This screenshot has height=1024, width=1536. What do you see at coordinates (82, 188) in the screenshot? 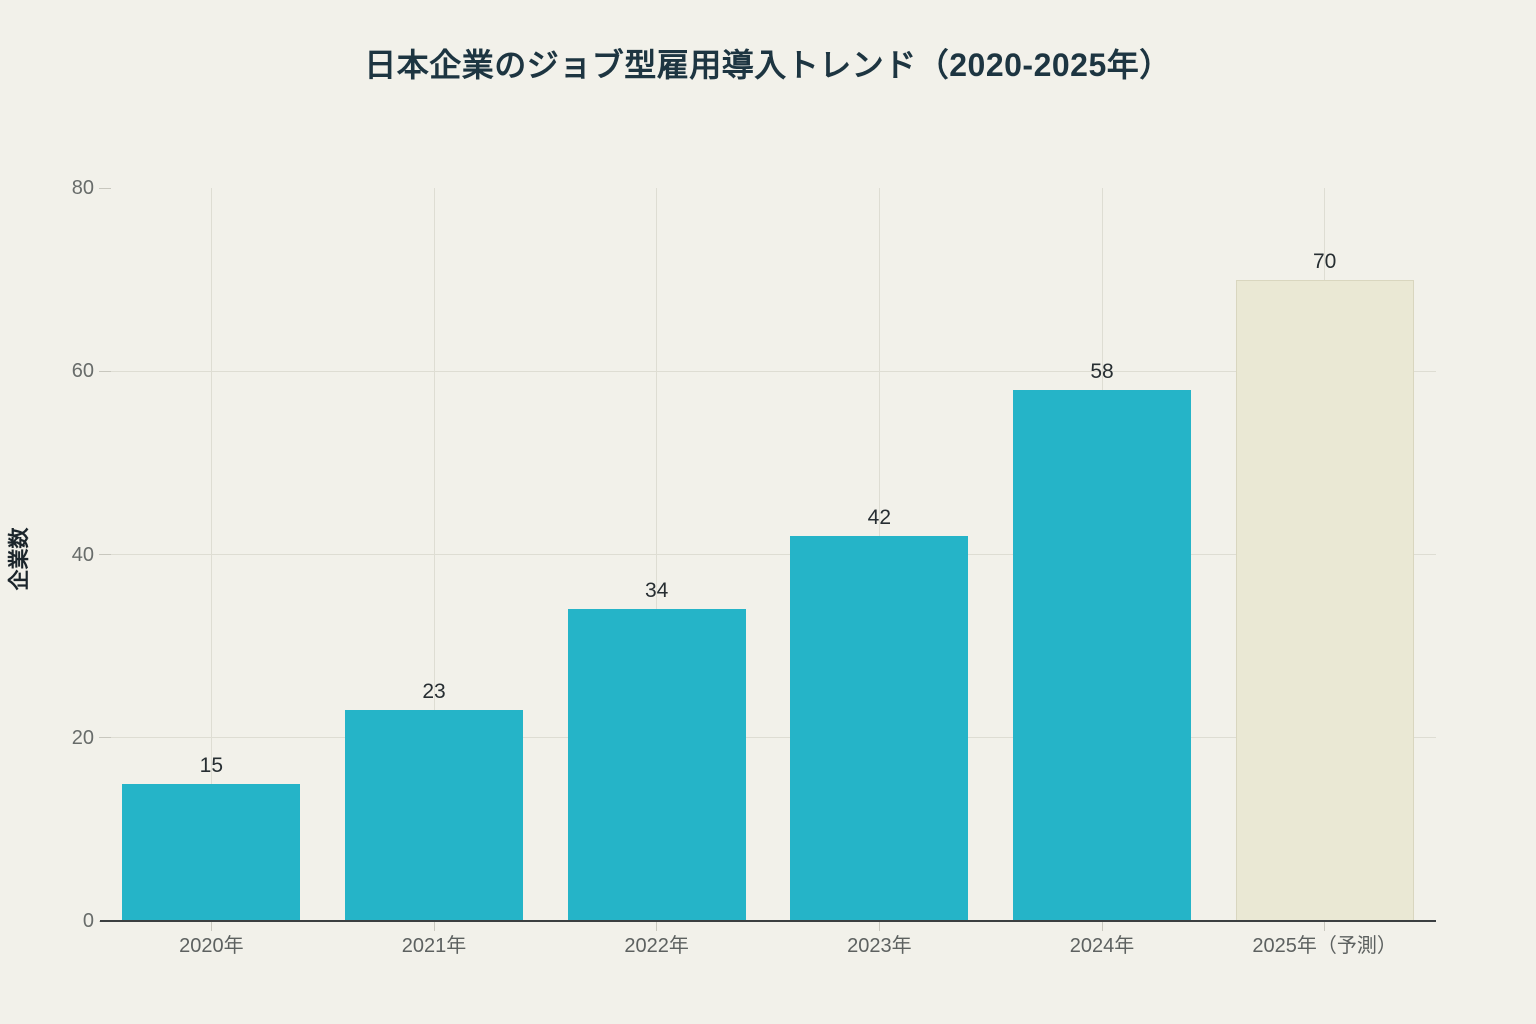
I see `y-tick-label-80: 80` at bounding box center [82, 188].